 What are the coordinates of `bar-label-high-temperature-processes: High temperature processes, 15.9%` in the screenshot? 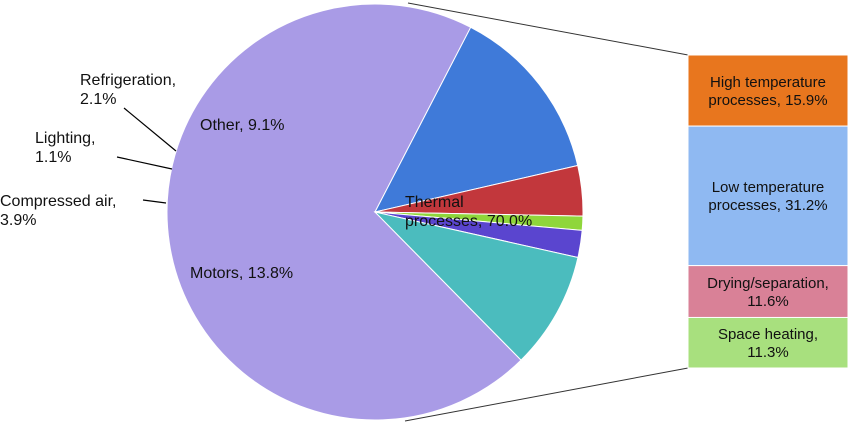 It's located at (767, 91).